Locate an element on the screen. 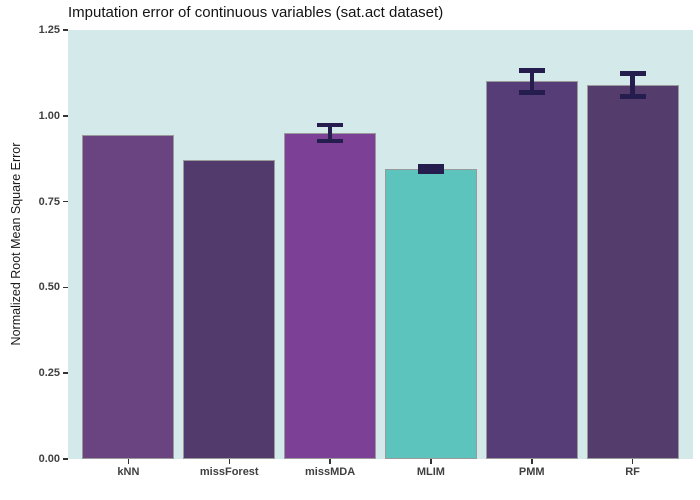 This screenshot has width=700, height=500. x-tick-label: PMM is located at coordinates (531, 472).